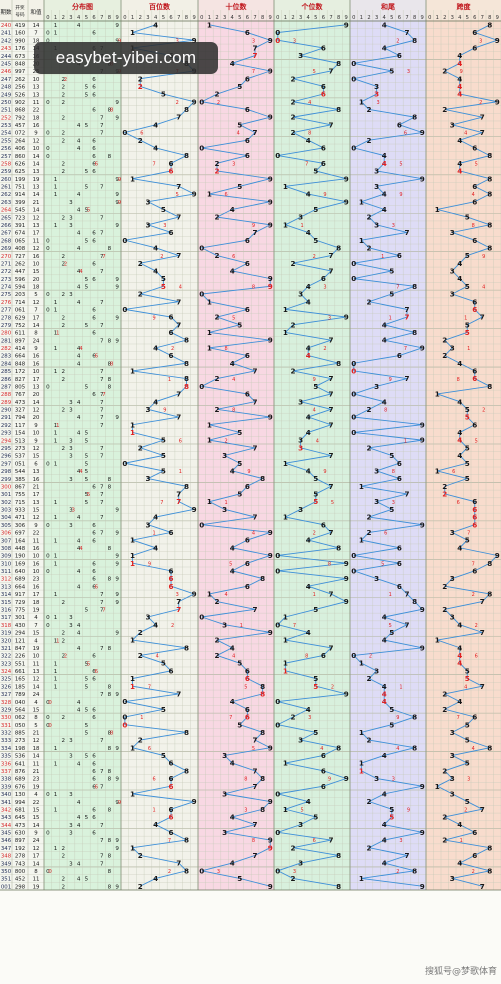 The image size is (501, 984). What do you see at coordinates (6, 311) in the screenshot?
I see `issue-number: 277` at bounding box center [6, 311].